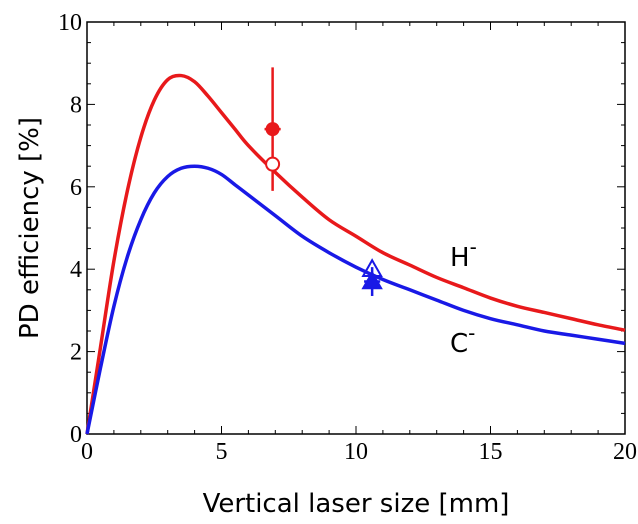 The image size is (638, 524). What do you see at coordinates (372, 280) in the screenshot?
I see `point-filled-triangle` at bounding box center [372, 280].